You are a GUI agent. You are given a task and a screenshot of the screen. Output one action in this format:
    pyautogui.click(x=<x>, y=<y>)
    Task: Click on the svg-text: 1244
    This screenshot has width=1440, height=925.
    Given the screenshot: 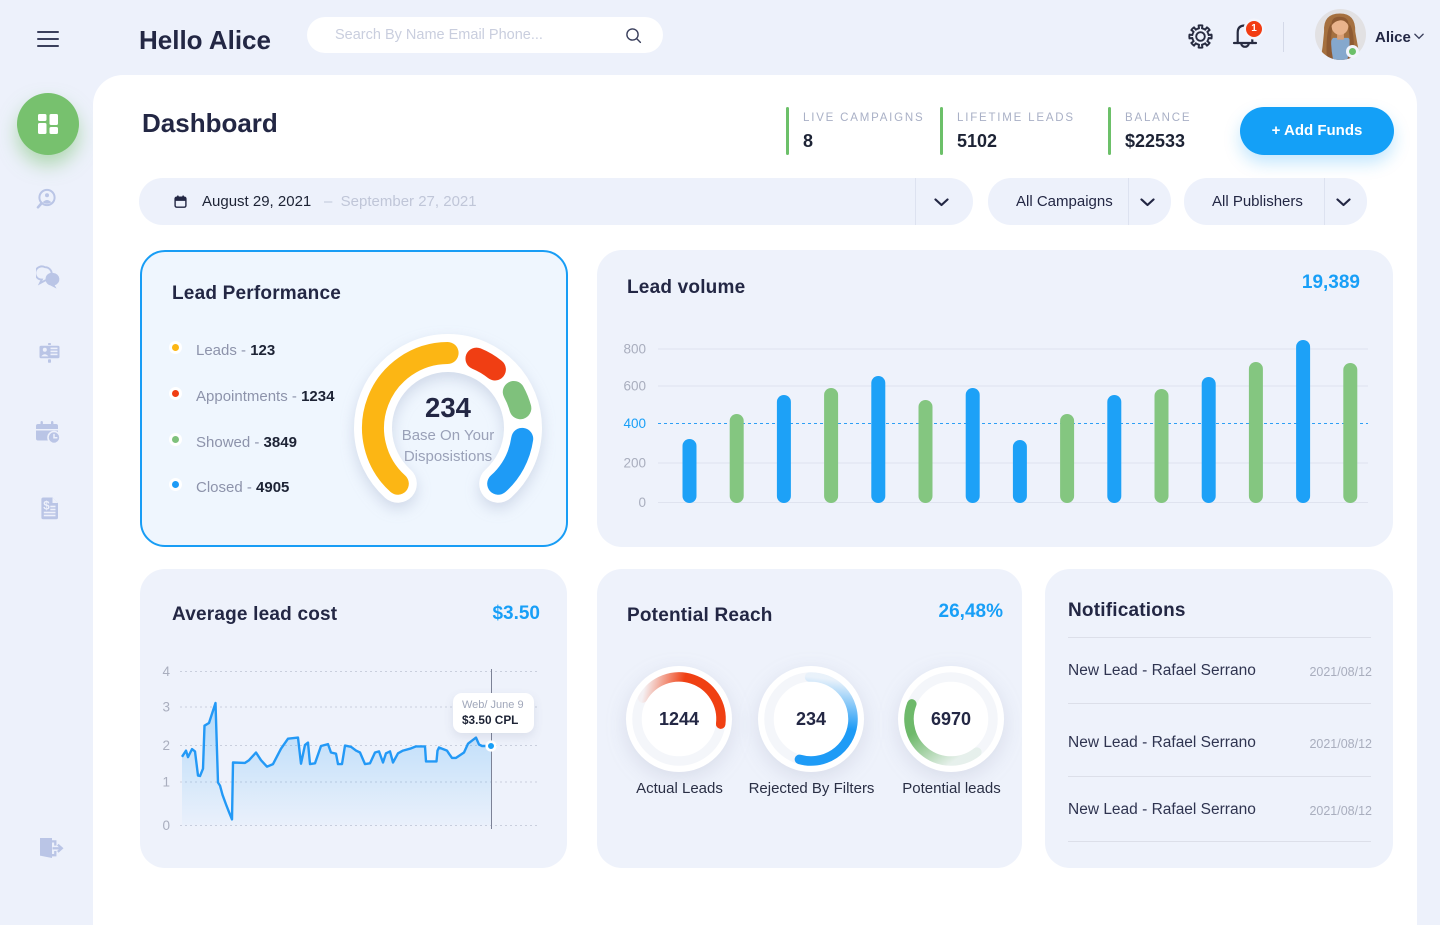 What is the action you would take?
    pyautogui.click(x=679, y=719)
    